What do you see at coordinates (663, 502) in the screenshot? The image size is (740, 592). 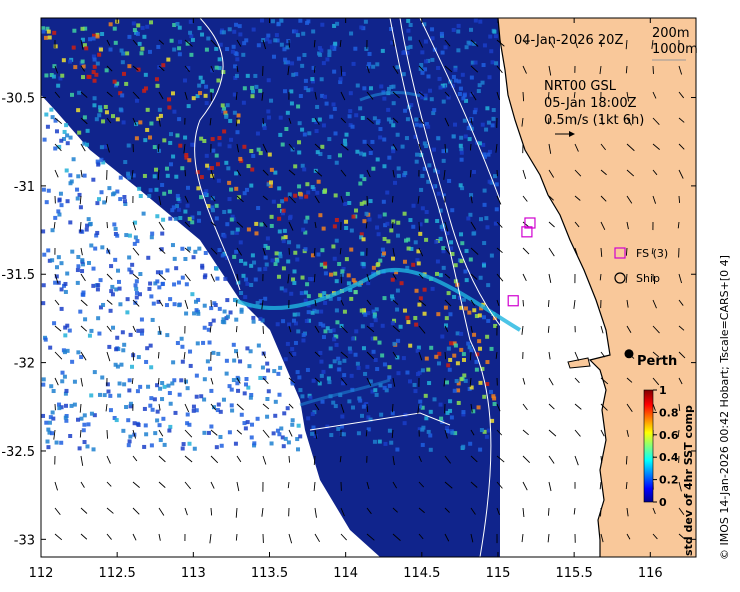 I see `colorbar-tick-label: 0` at bounding box center [663, 502].